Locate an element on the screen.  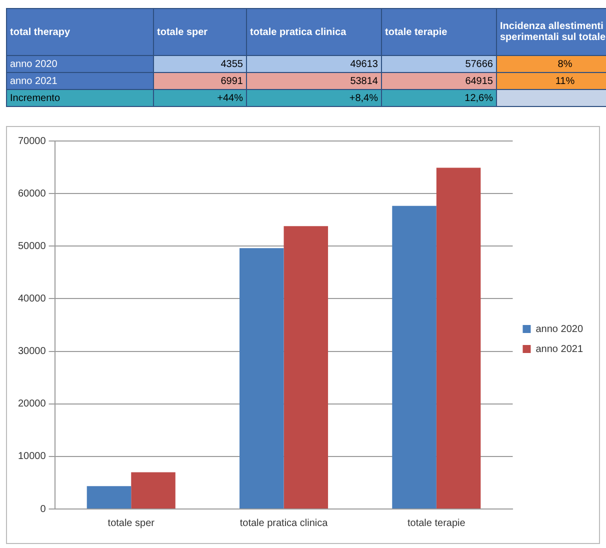
category-label: totale terapie is located at coordinates (416, 32).